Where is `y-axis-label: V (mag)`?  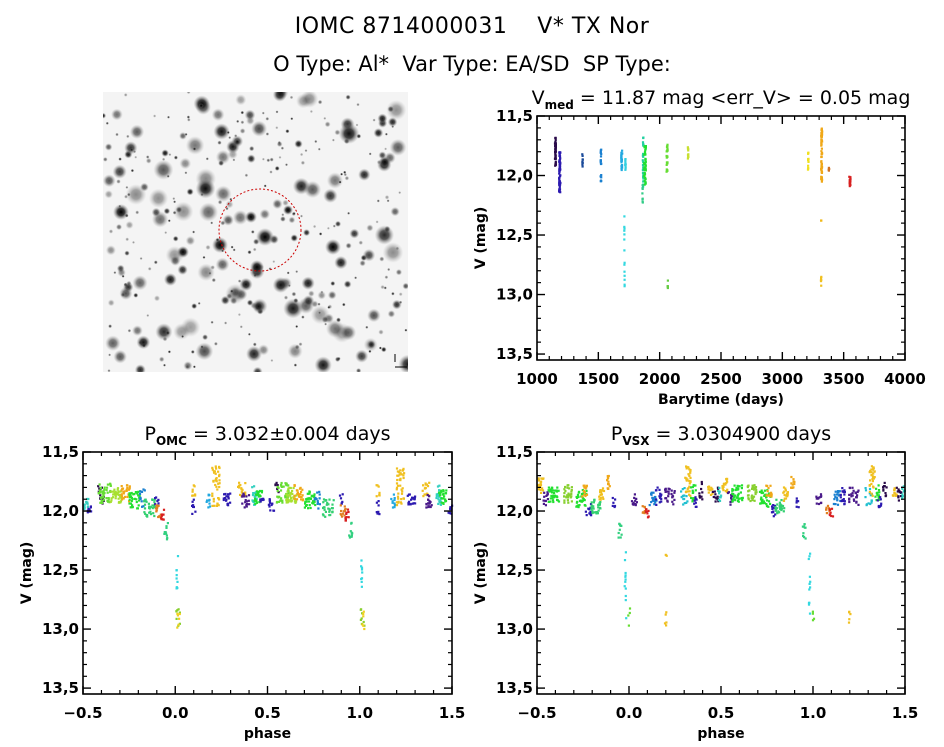
y-axis-label: V (mag) is located at coordinates (27, 573).